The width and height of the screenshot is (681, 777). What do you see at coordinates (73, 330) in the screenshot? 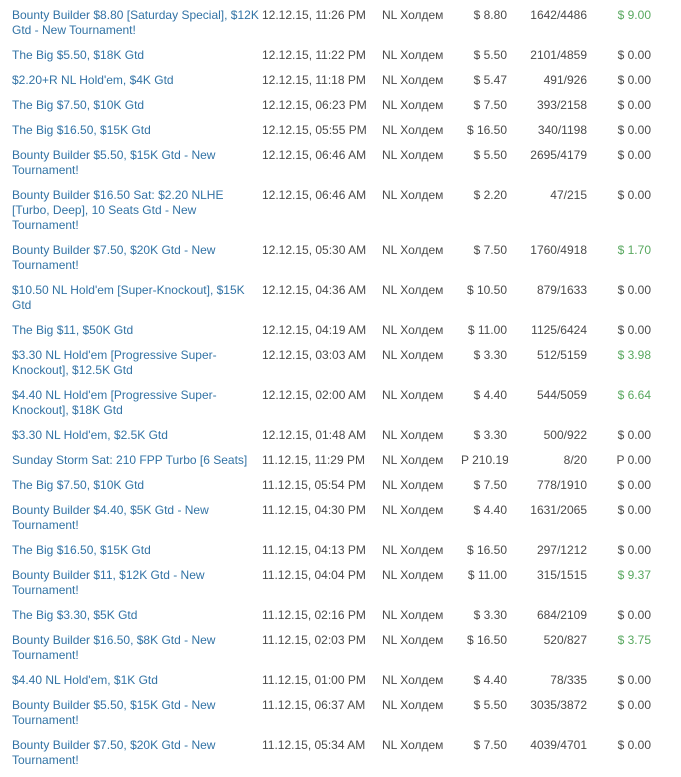
I see `tournament-link: The Big $11, $50K Gtd` at bounding box center [73, 330].